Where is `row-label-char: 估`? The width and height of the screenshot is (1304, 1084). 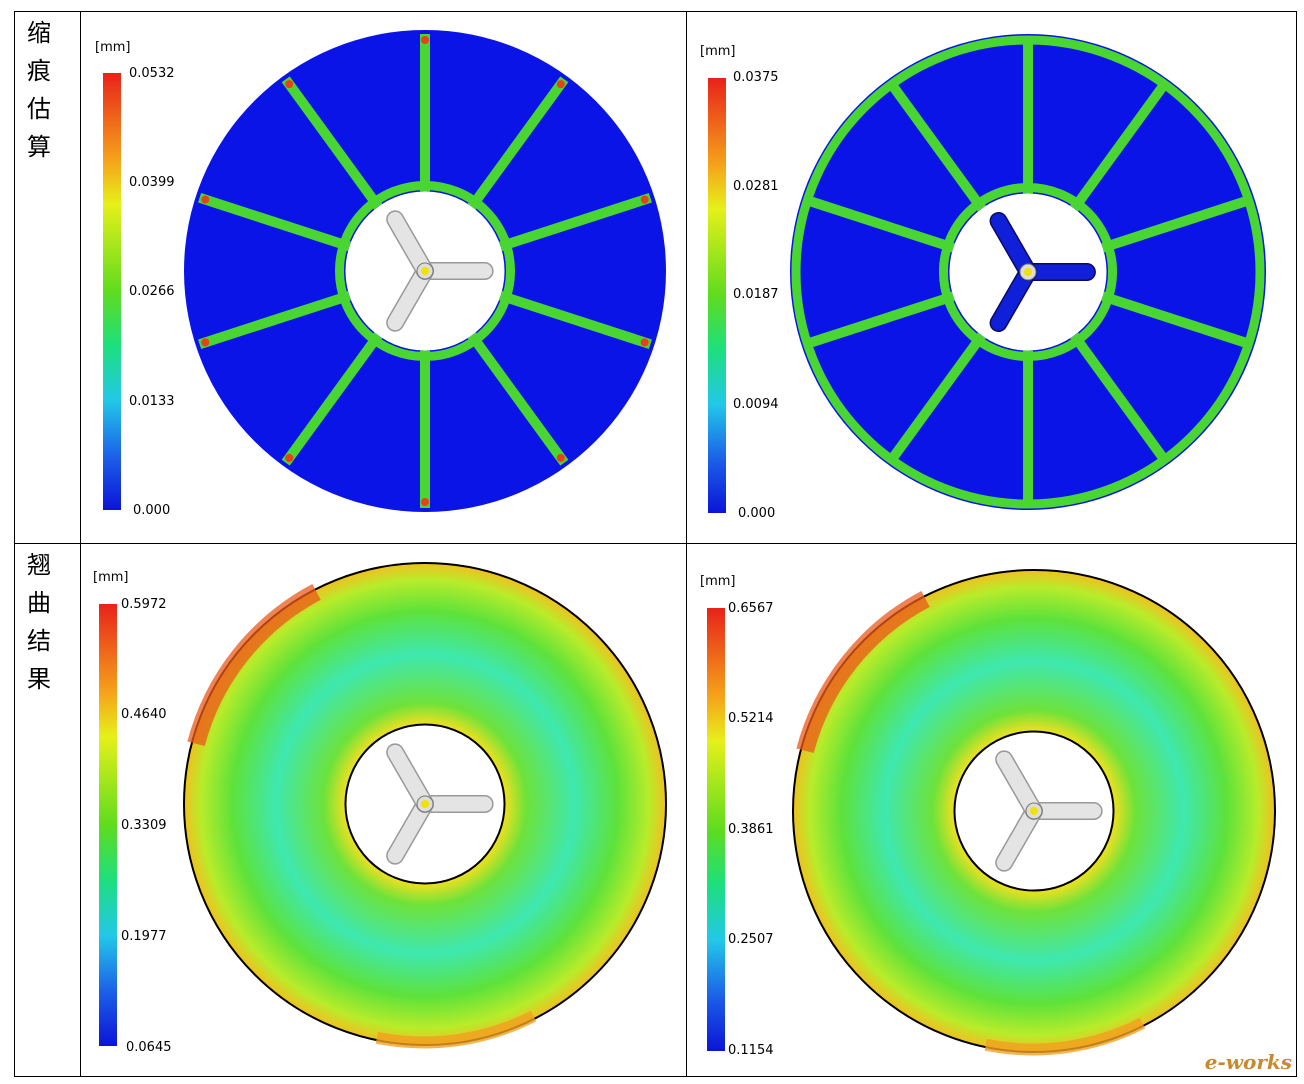
row-label-char: 估 is located at coordinates (39, 109).